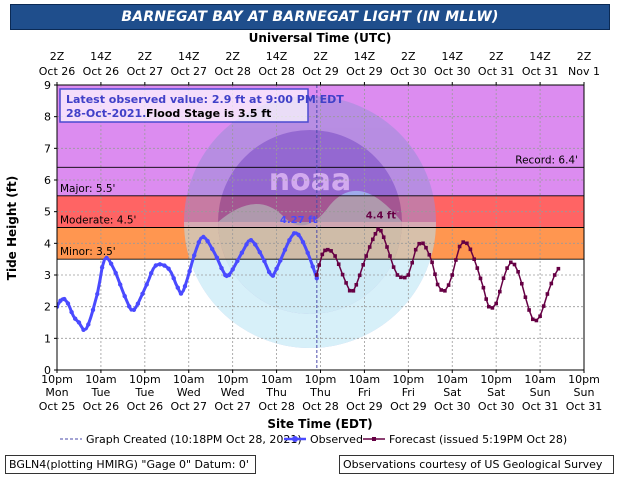 This screenshot has width=623, height=479. Describe the element at coordinates (496, 392) in the screenshot. I see `bottom-tick-day: Sat` at that location.